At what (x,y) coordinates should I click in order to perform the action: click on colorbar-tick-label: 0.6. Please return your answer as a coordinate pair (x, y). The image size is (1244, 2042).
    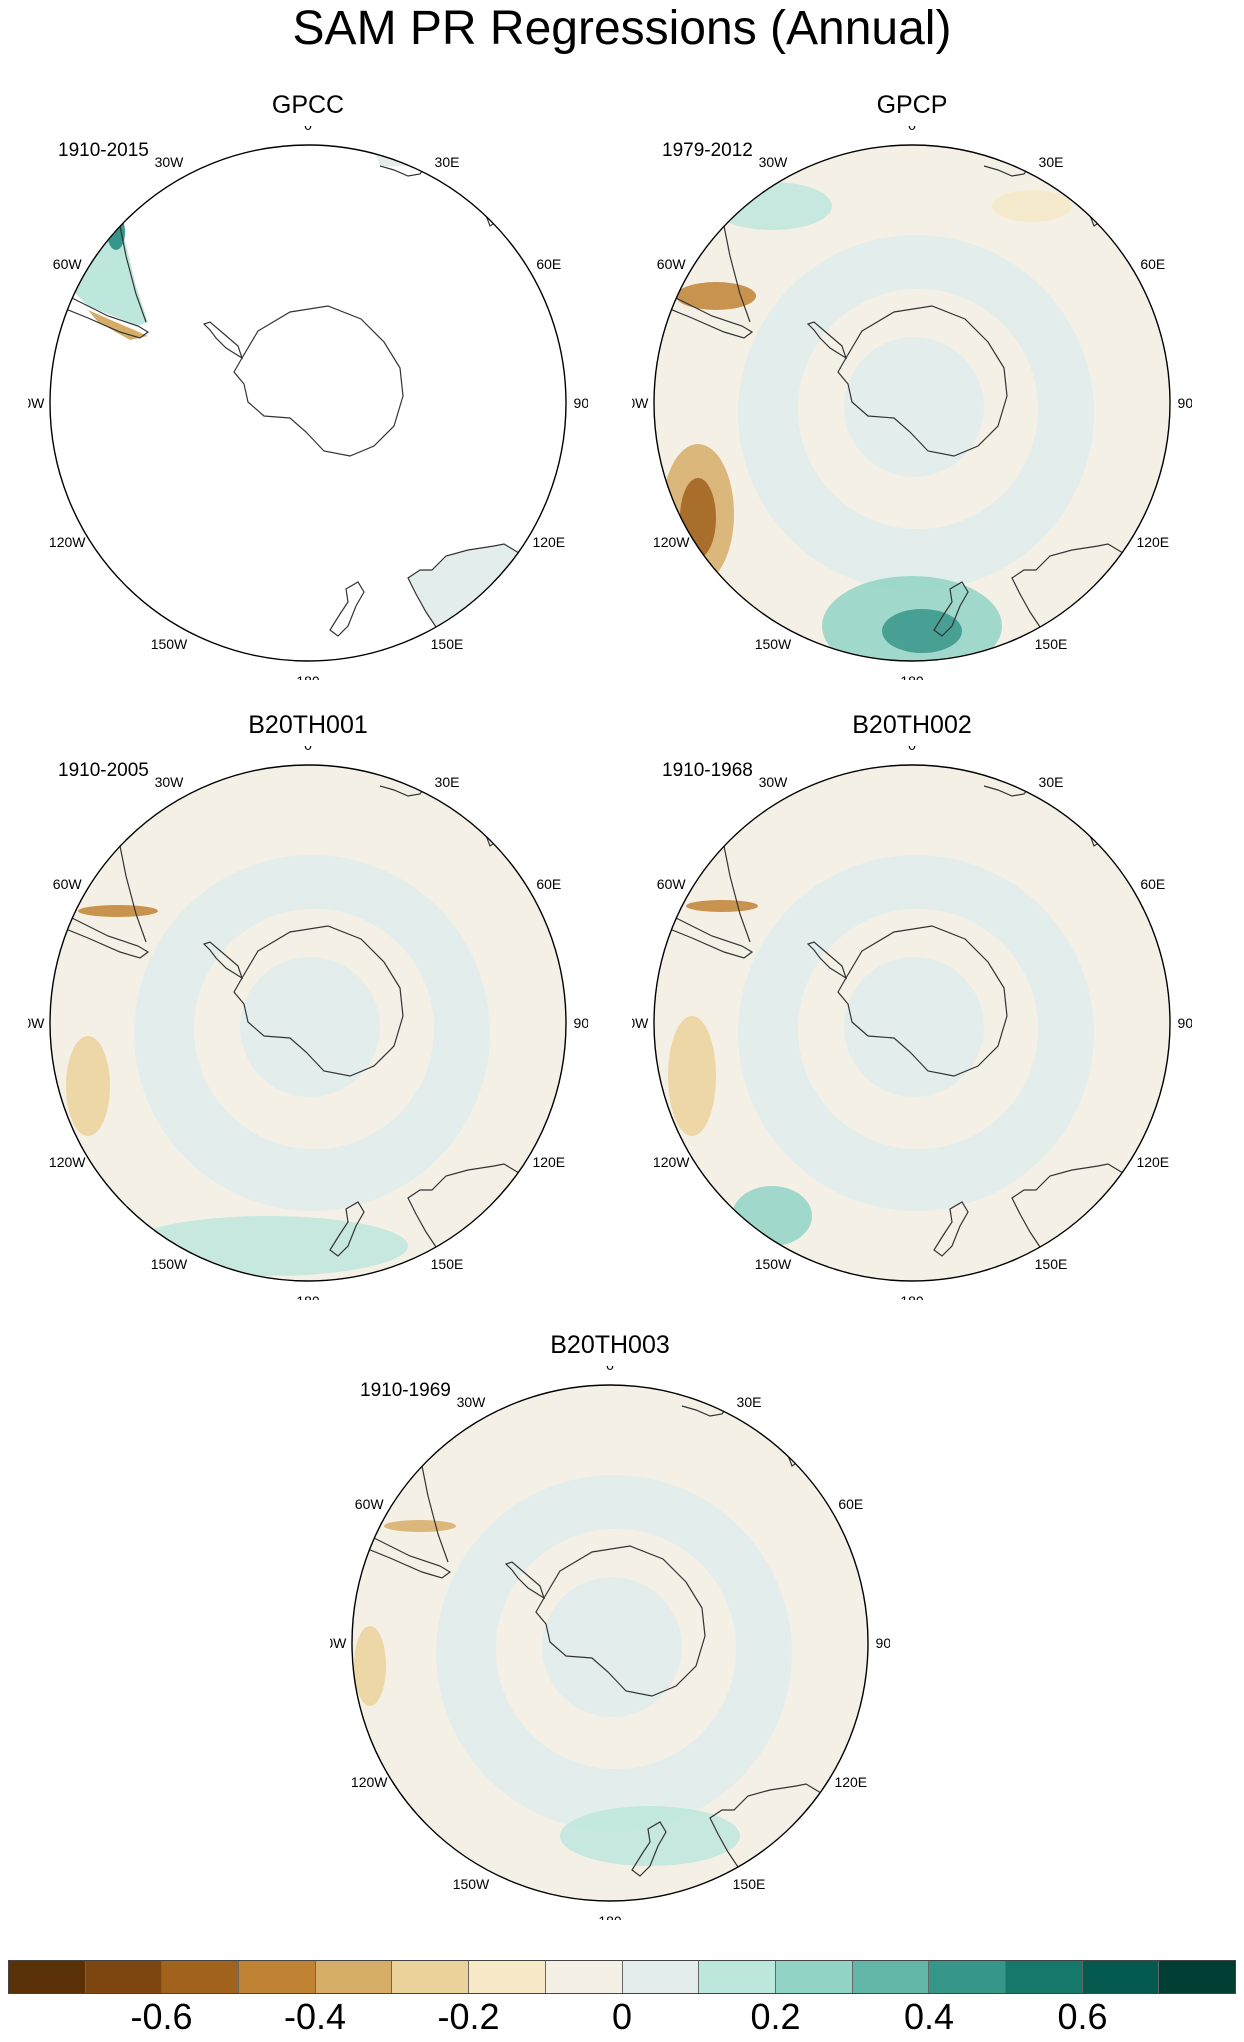
    Looking at the image, I should click on (1082, 2016).